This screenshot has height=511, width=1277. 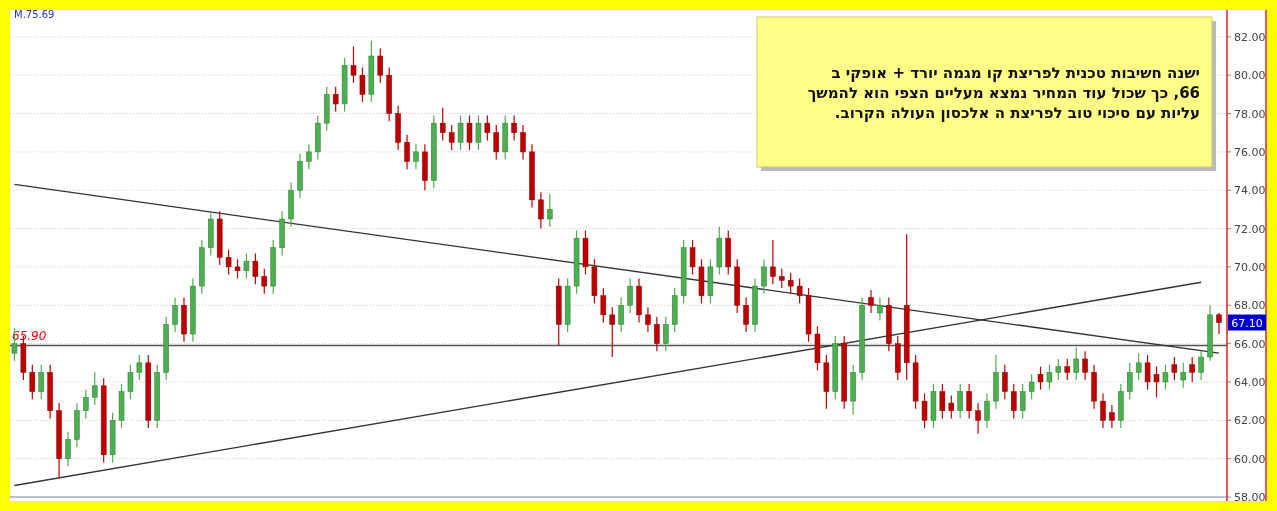 I want to click on y-tick-label: 70.00, so click(x=1250, y=267).